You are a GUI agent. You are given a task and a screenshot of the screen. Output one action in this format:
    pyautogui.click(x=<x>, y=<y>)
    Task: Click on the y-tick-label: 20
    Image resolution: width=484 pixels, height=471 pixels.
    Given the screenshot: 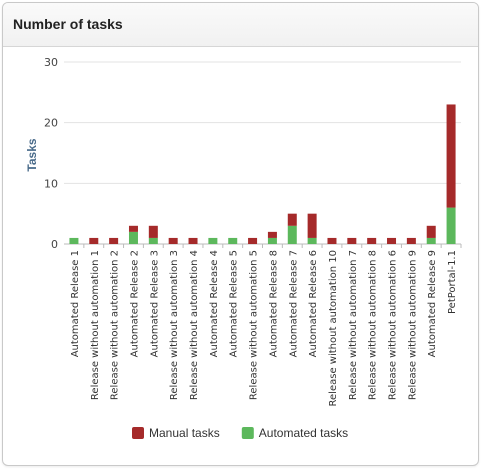 What is the action you would take?
    pyautogui.click(x=51, y=123)
    